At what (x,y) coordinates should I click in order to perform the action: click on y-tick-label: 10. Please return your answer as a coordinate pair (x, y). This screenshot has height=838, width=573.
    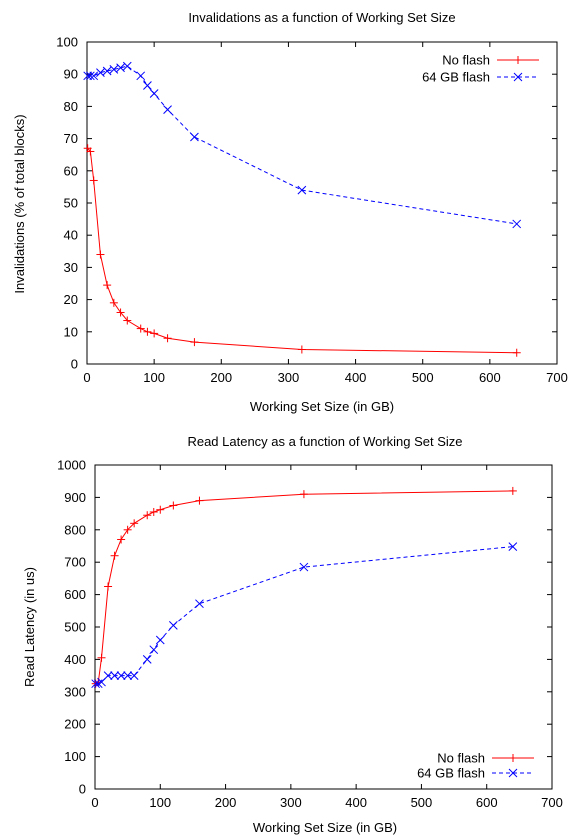
    Looking at the image, I should click on (71, 331).